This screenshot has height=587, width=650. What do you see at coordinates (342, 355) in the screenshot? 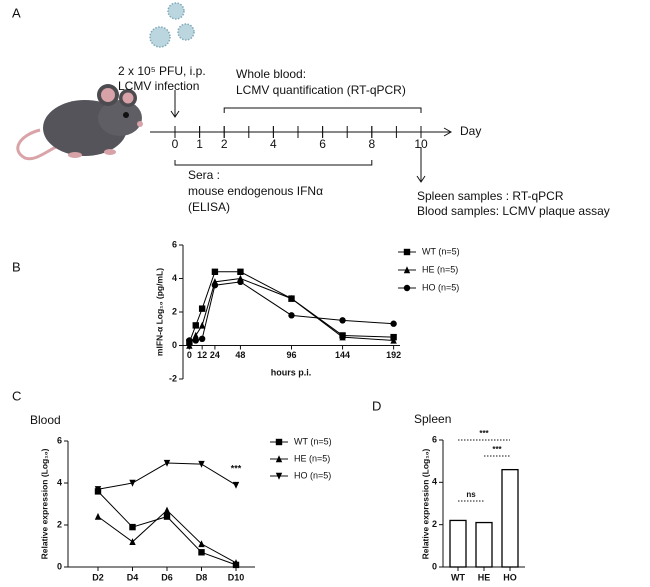
I see `x-tick-label: 144` at bounding box center [342, 355].